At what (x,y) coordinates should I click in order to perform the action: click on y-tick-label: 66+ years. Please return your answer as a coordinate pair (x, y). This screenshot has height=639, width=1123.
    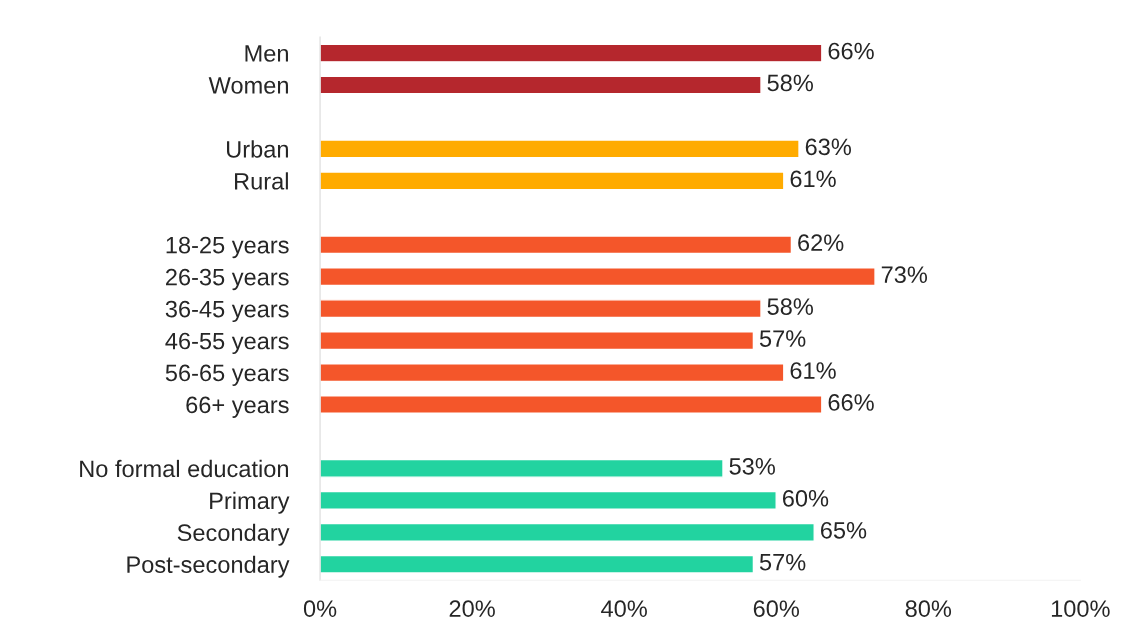
    Looking at the image, I should click on (237, 407).